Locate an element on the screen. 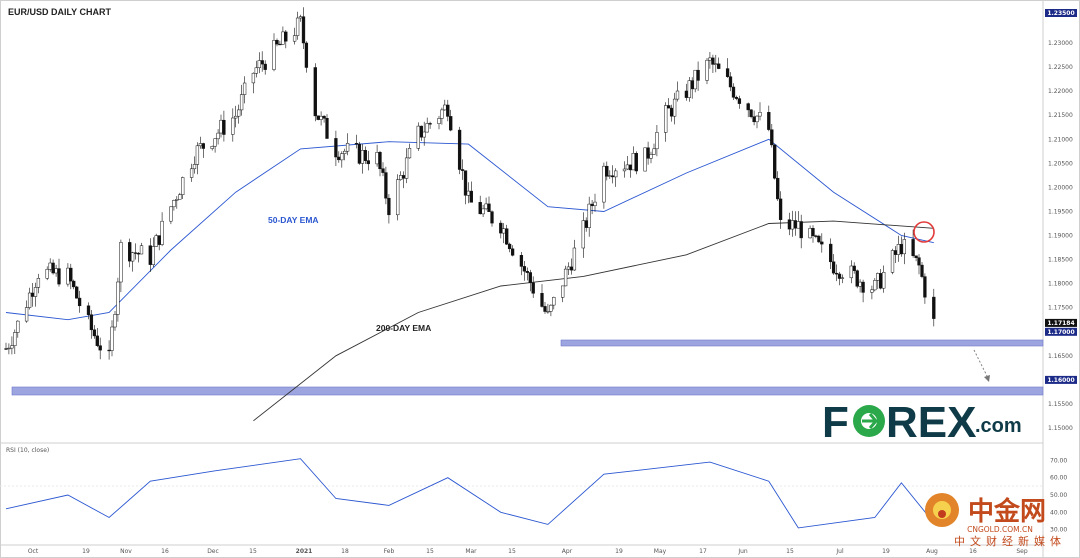 The width and height of the screenshot is (1080, 558). chart-title: EUR/USD DAILY CHART is located at coordinates (60, 12).